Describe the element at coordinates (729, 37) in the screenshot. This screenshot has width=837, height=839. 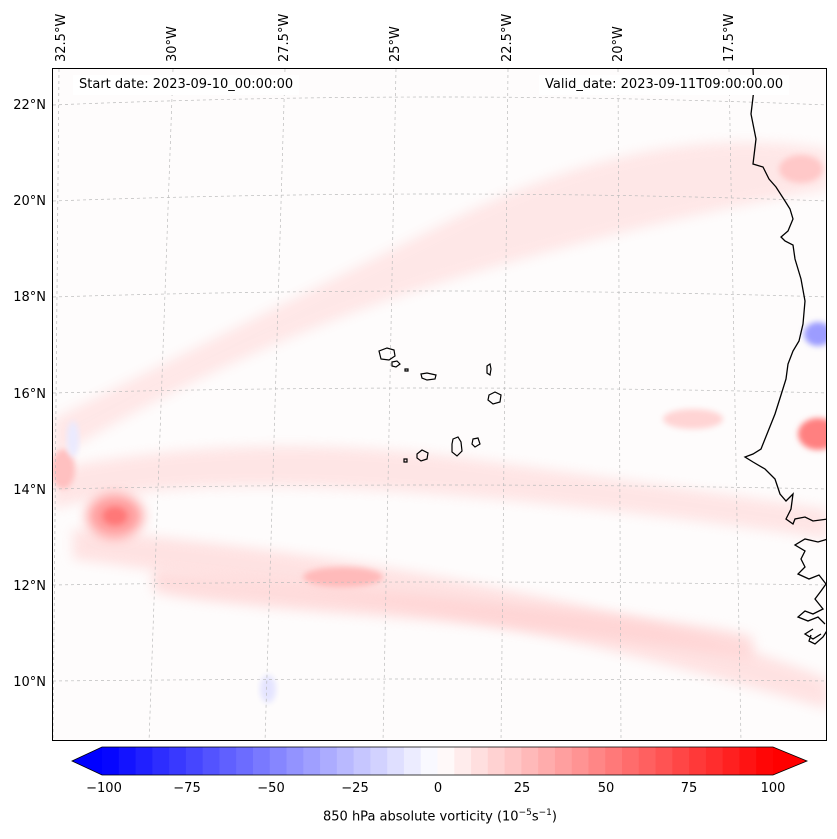
I see `lon-label-17-5w: 17.5°W` at that location.